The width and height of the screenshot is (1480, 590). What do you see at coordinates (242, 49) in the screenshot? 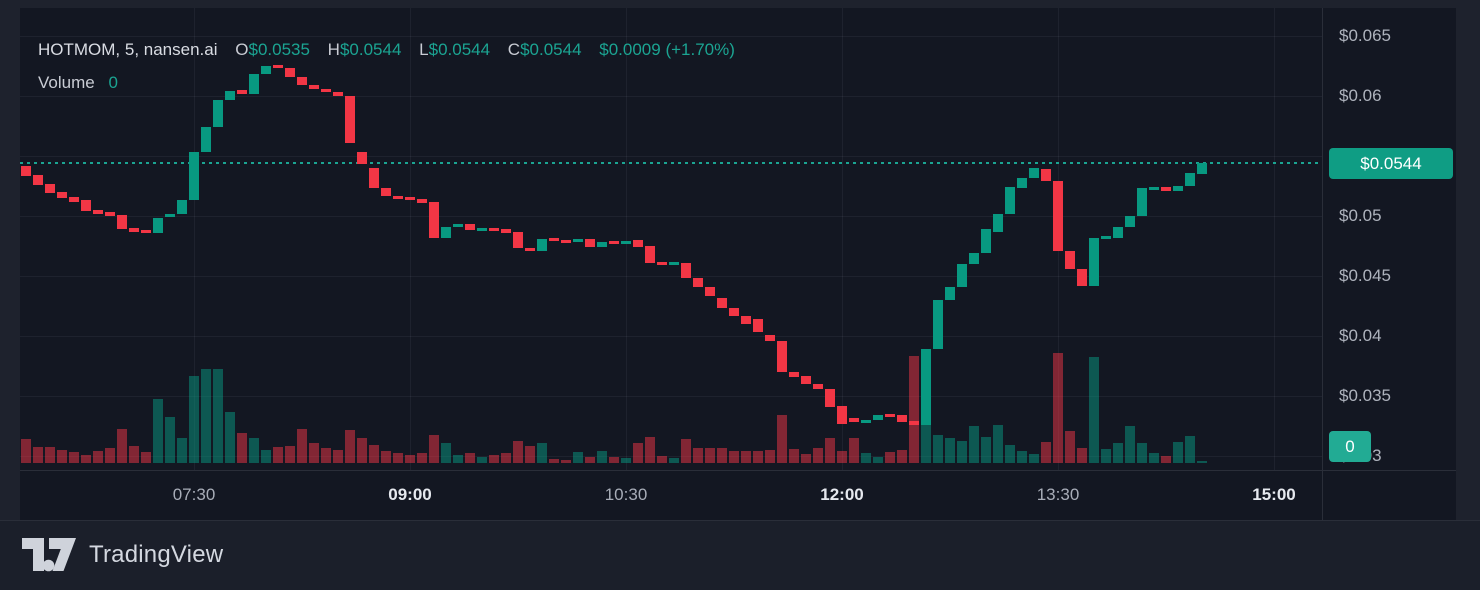
I see `open-label: O` at bounding box center [242, 49].